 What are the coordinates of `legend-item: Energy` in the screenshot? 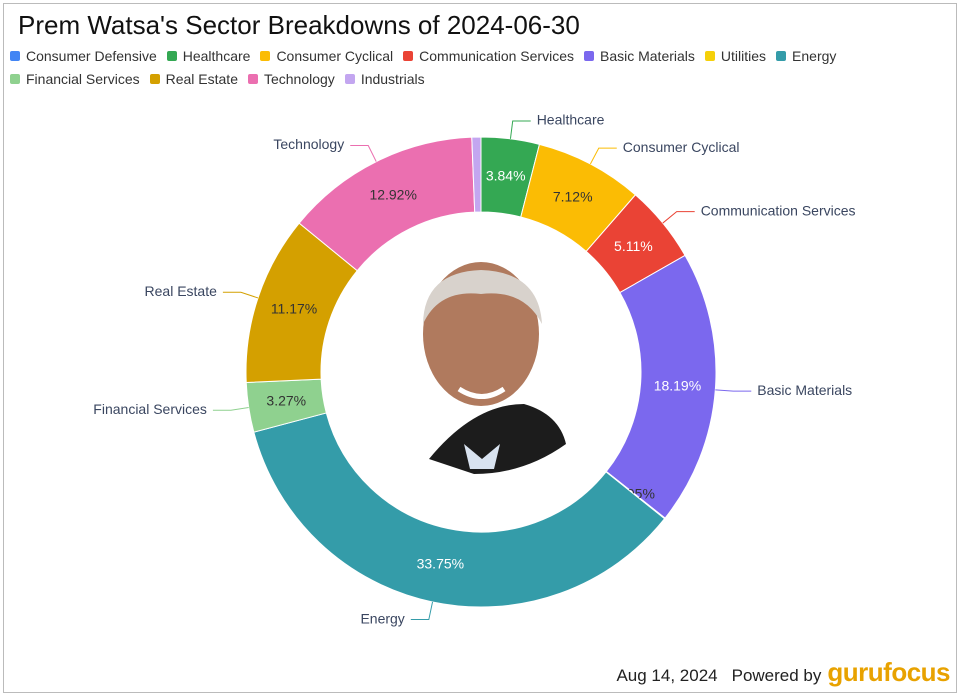 It's located at (806, 56).